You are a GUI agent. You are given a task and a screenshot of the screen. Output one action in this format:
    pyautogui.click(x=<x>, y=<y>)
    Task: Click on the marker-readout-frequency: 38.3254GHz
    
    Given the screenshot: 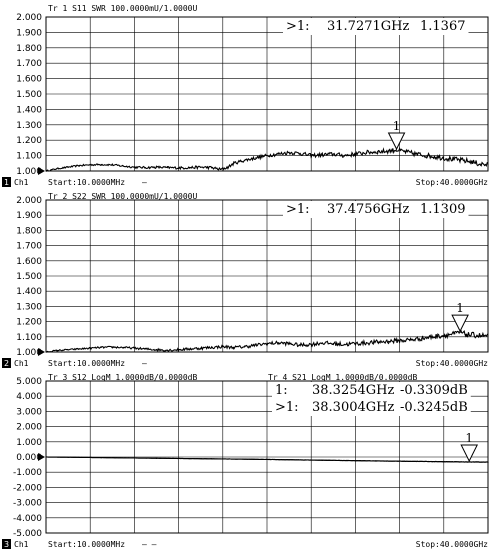 What is the action you would take?
    pyautogui.click(x=353, y=390)
    